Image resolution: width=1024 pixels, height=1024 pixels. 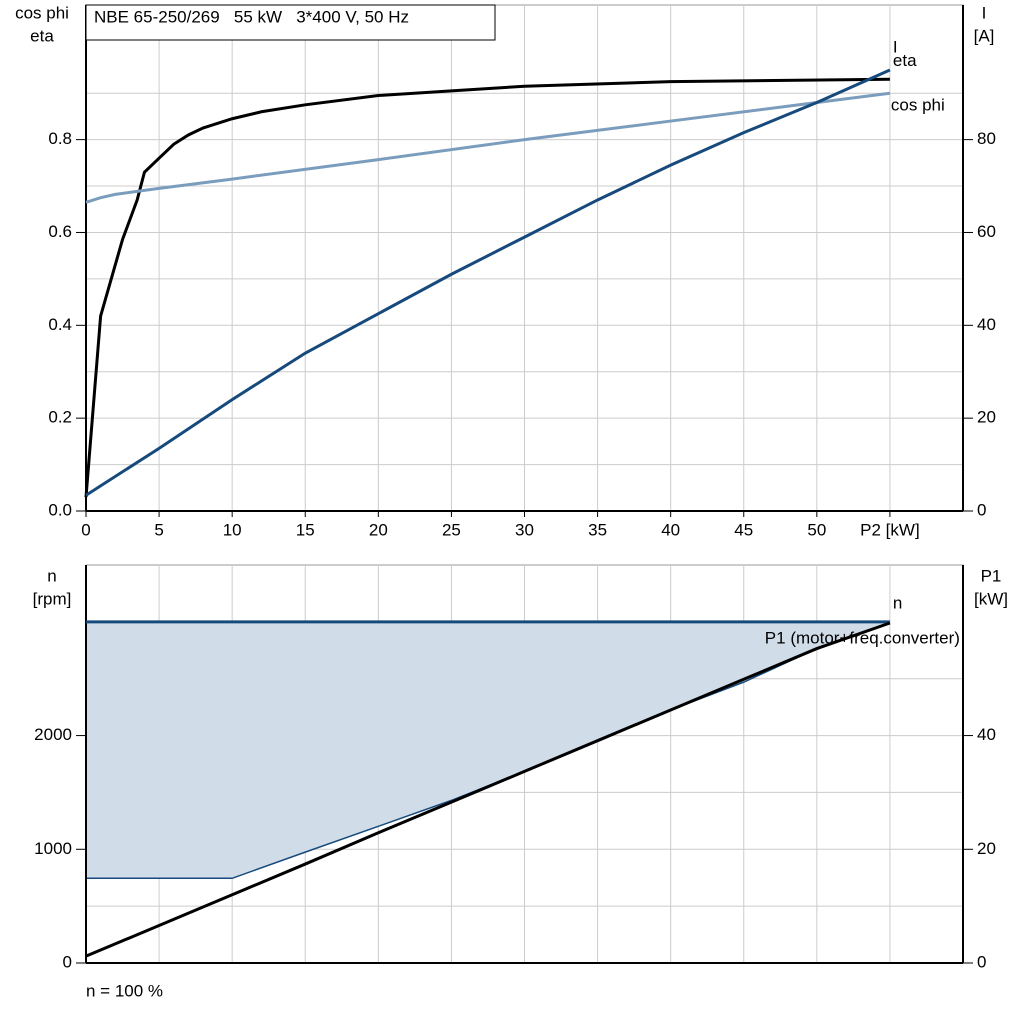 What do you see at coordinates (890, 529) in the screenshot?
I see `x-tick-label: P2 [kW]` at bounding box center [890, 529].